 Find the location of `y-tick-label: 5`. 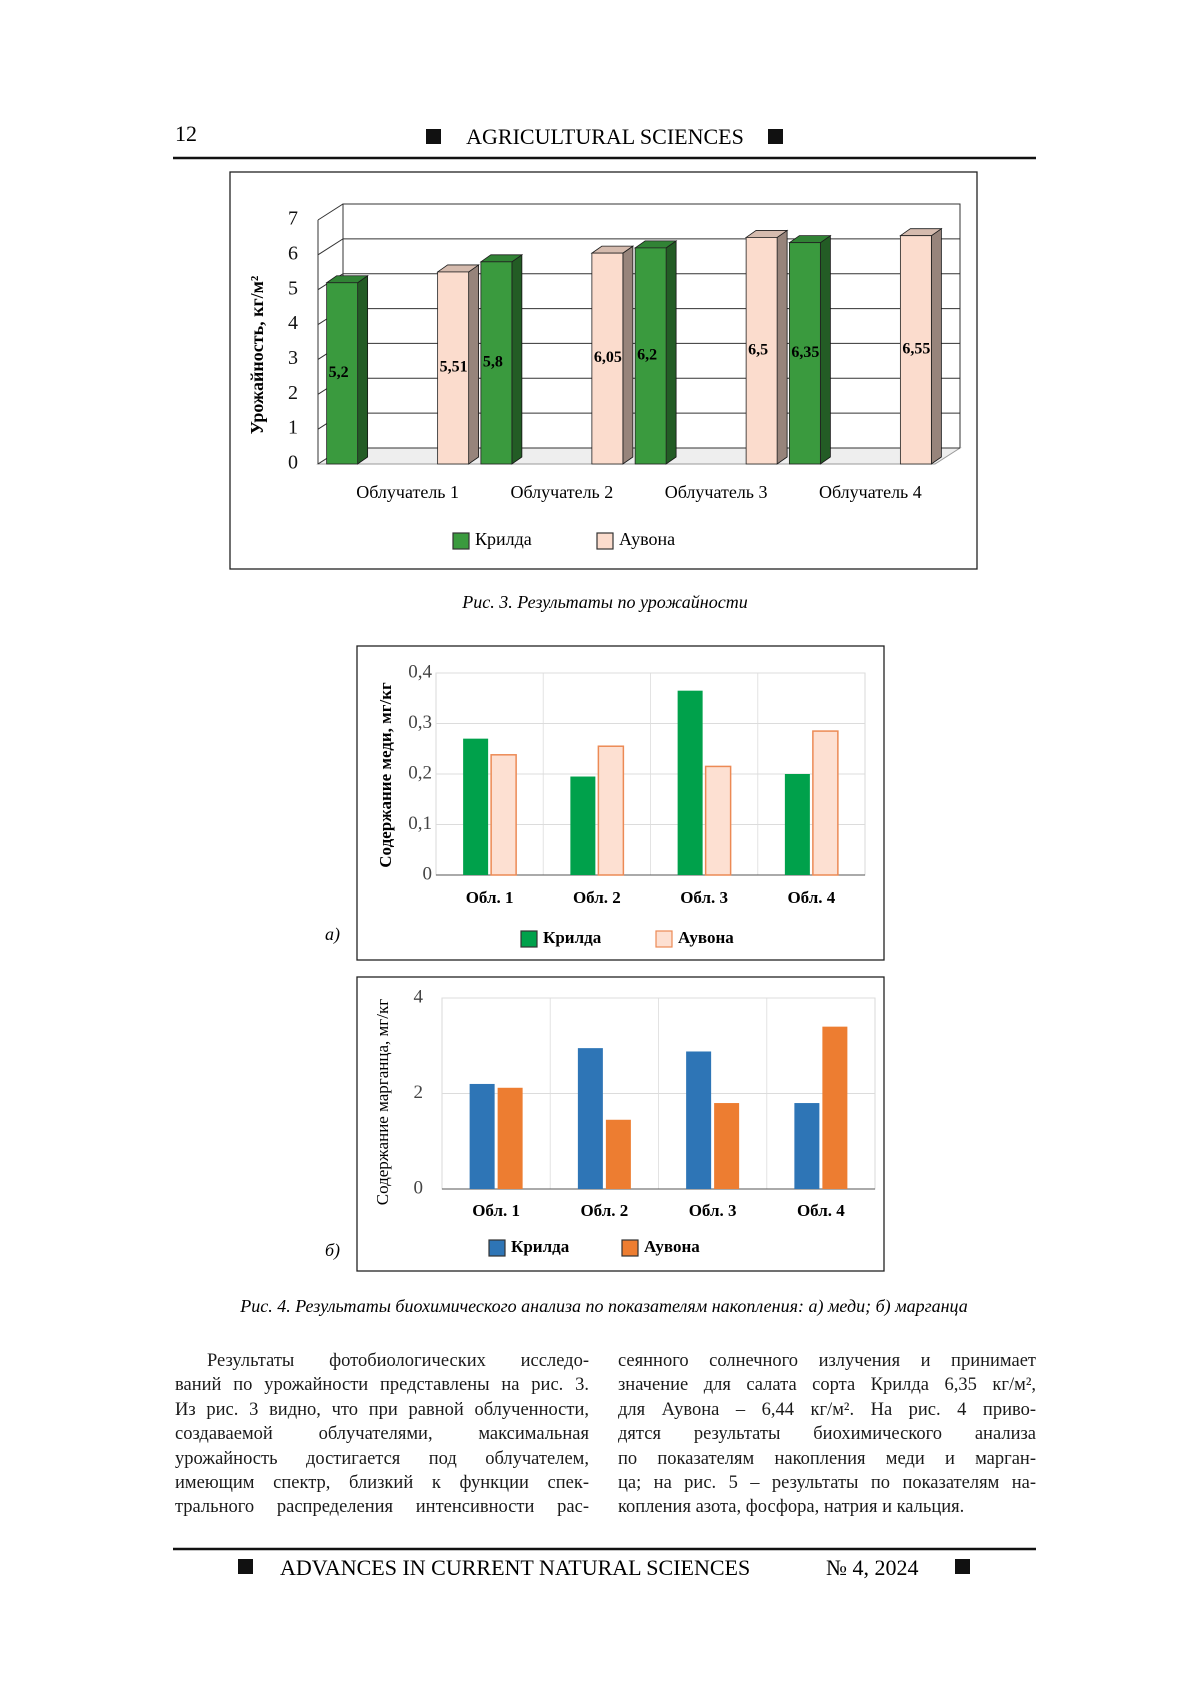

y-tick-label: 5 is located at coordinates (293, 288).